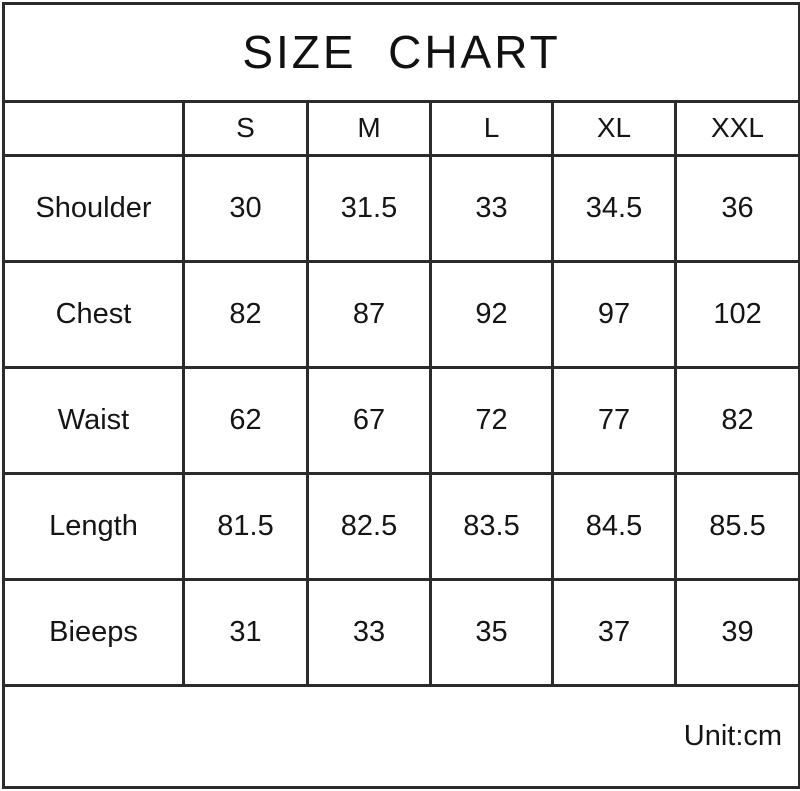  I want to click on table-row-length: Length 81.5 82.5 83.5 84.5 85.5, so click(401, 527).